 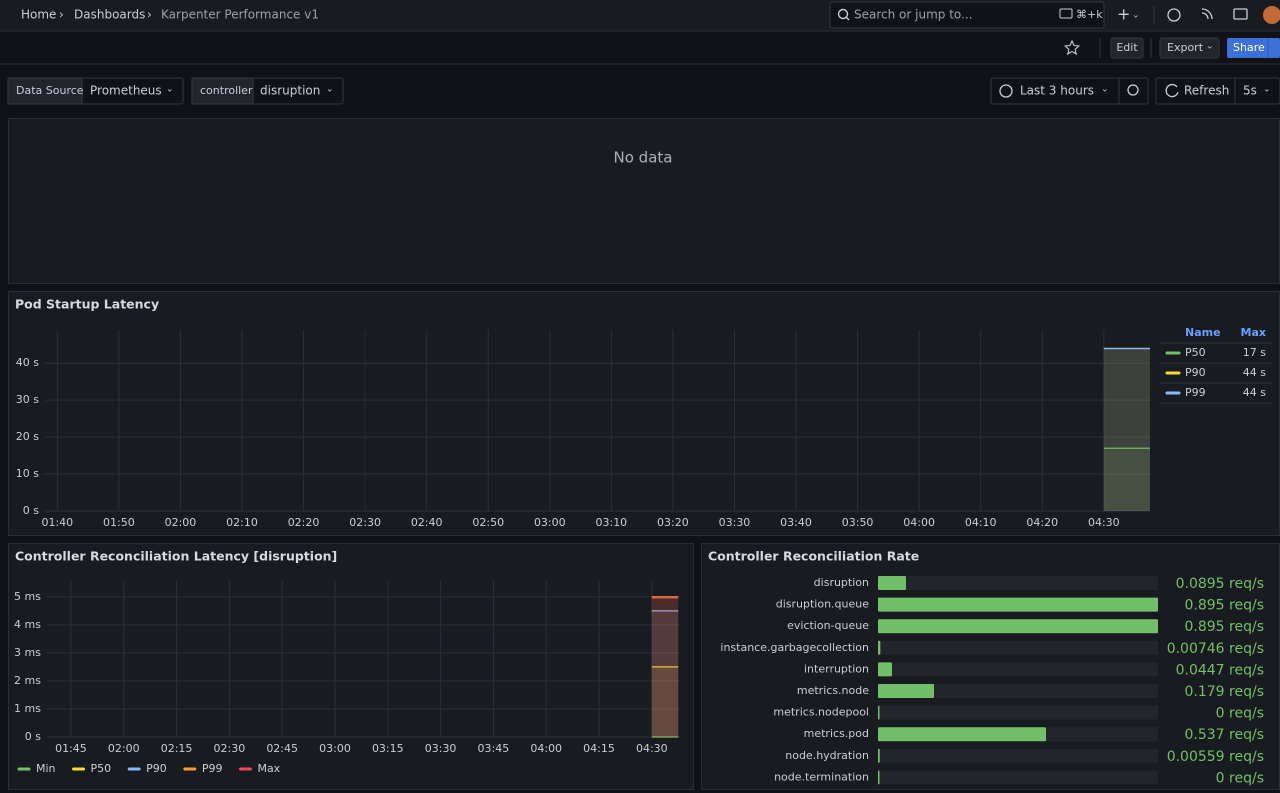 What do you see at coordinates (57, 522) in the screenshot?
I see `x-tick-label: 01:40` at bounding box center [57, 522].